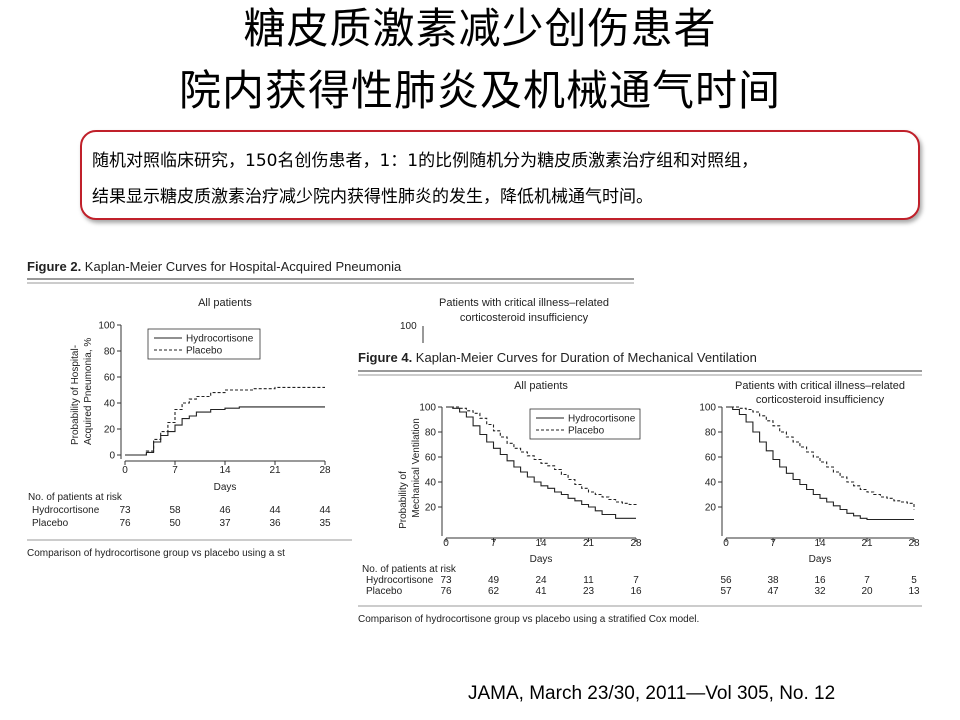  What do you see at coordinates (820, 386) in the screenshot?
I see `figure4-panel2-title-line1: Patients with critical illness–related` at bounding box center [820, 386].